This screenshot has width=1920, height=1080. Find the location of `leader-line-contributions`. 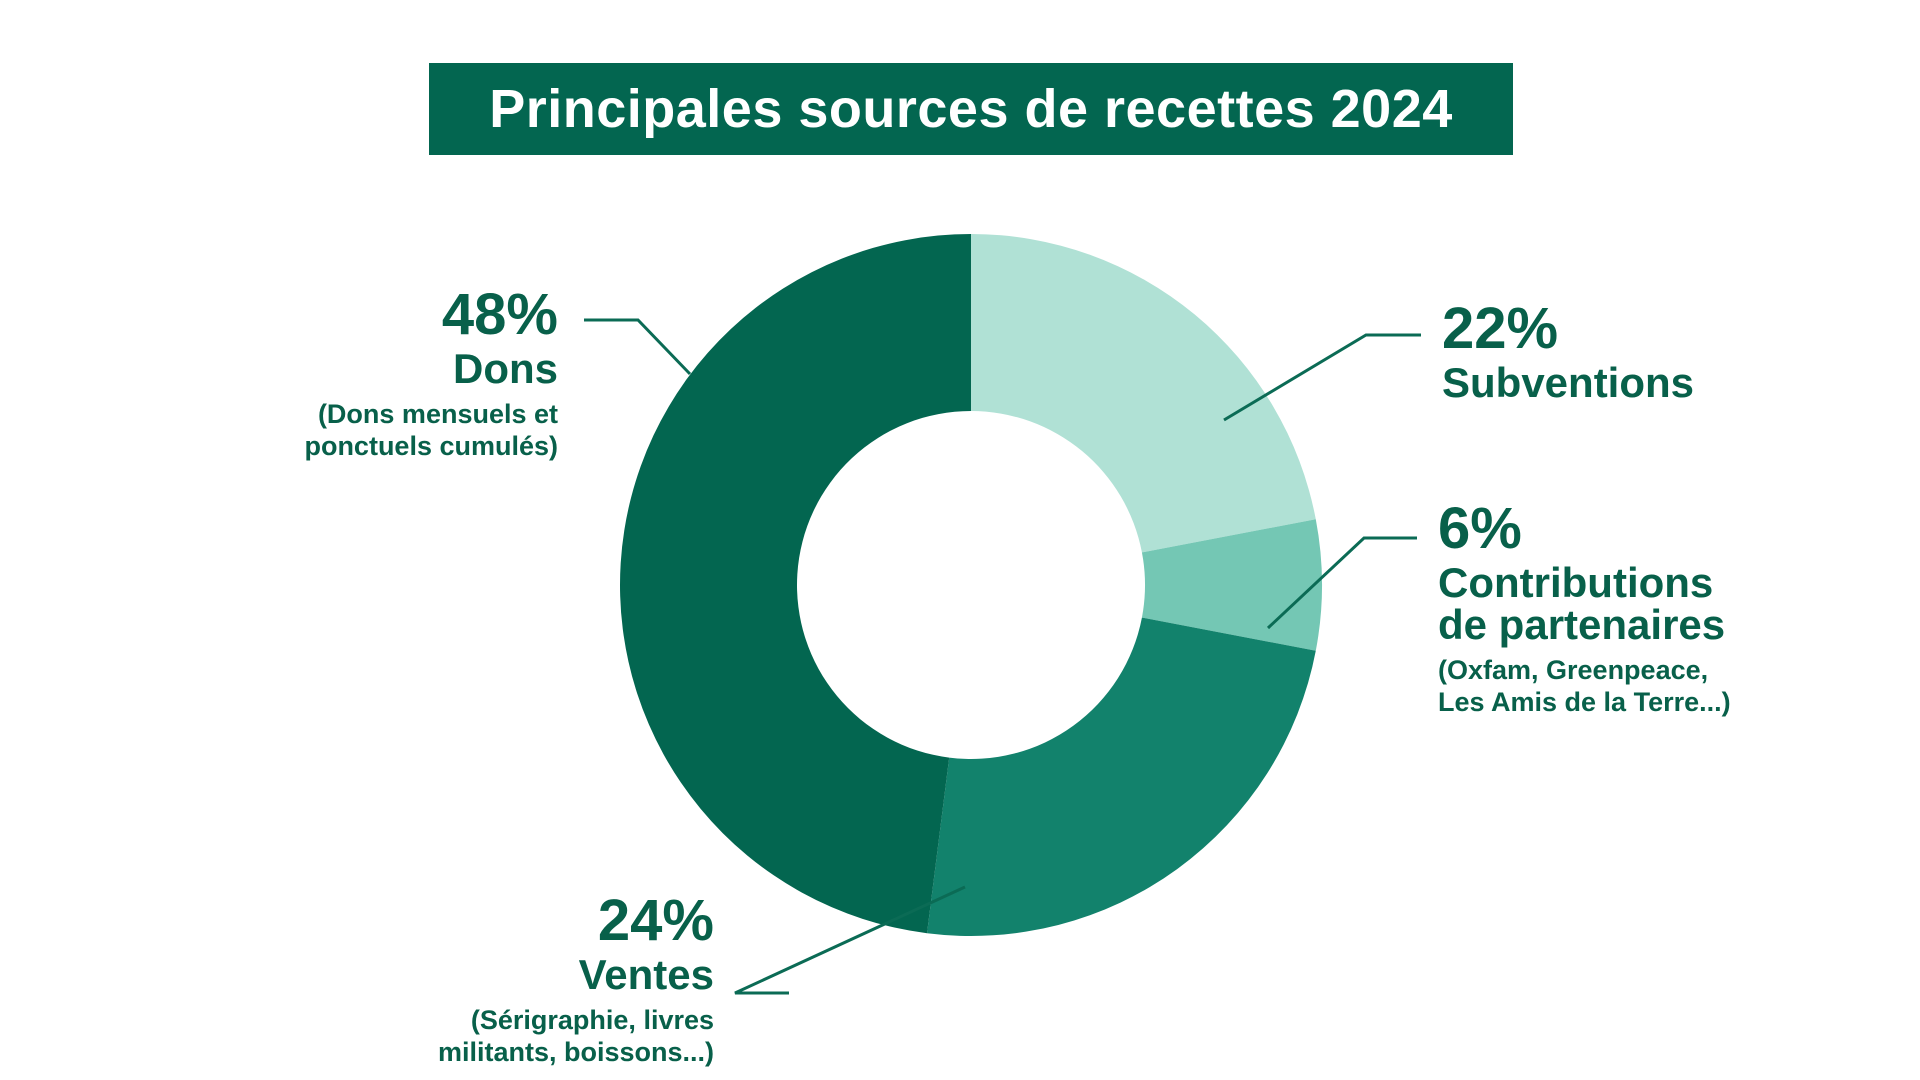

leader-line-contributions is located at coordinates (1341, 583).